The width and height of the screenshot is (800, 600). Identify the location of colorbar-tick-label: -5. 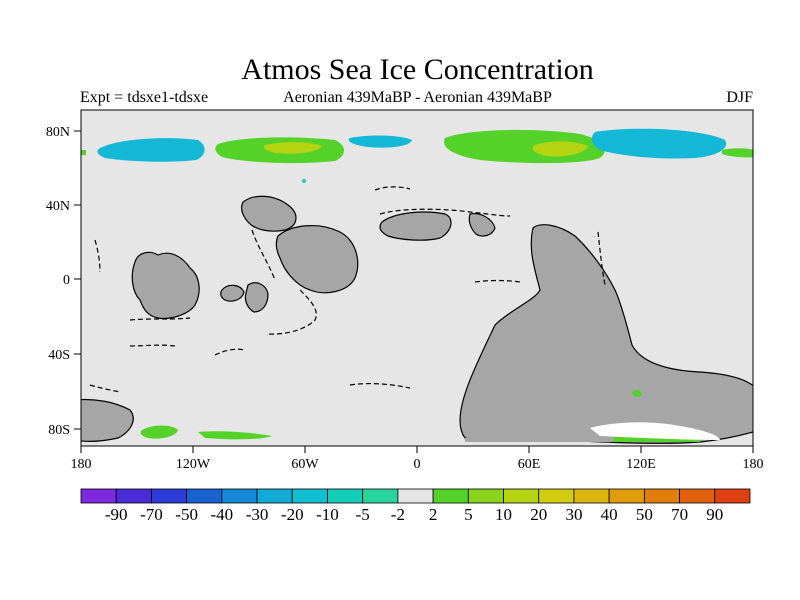
(362, 514).